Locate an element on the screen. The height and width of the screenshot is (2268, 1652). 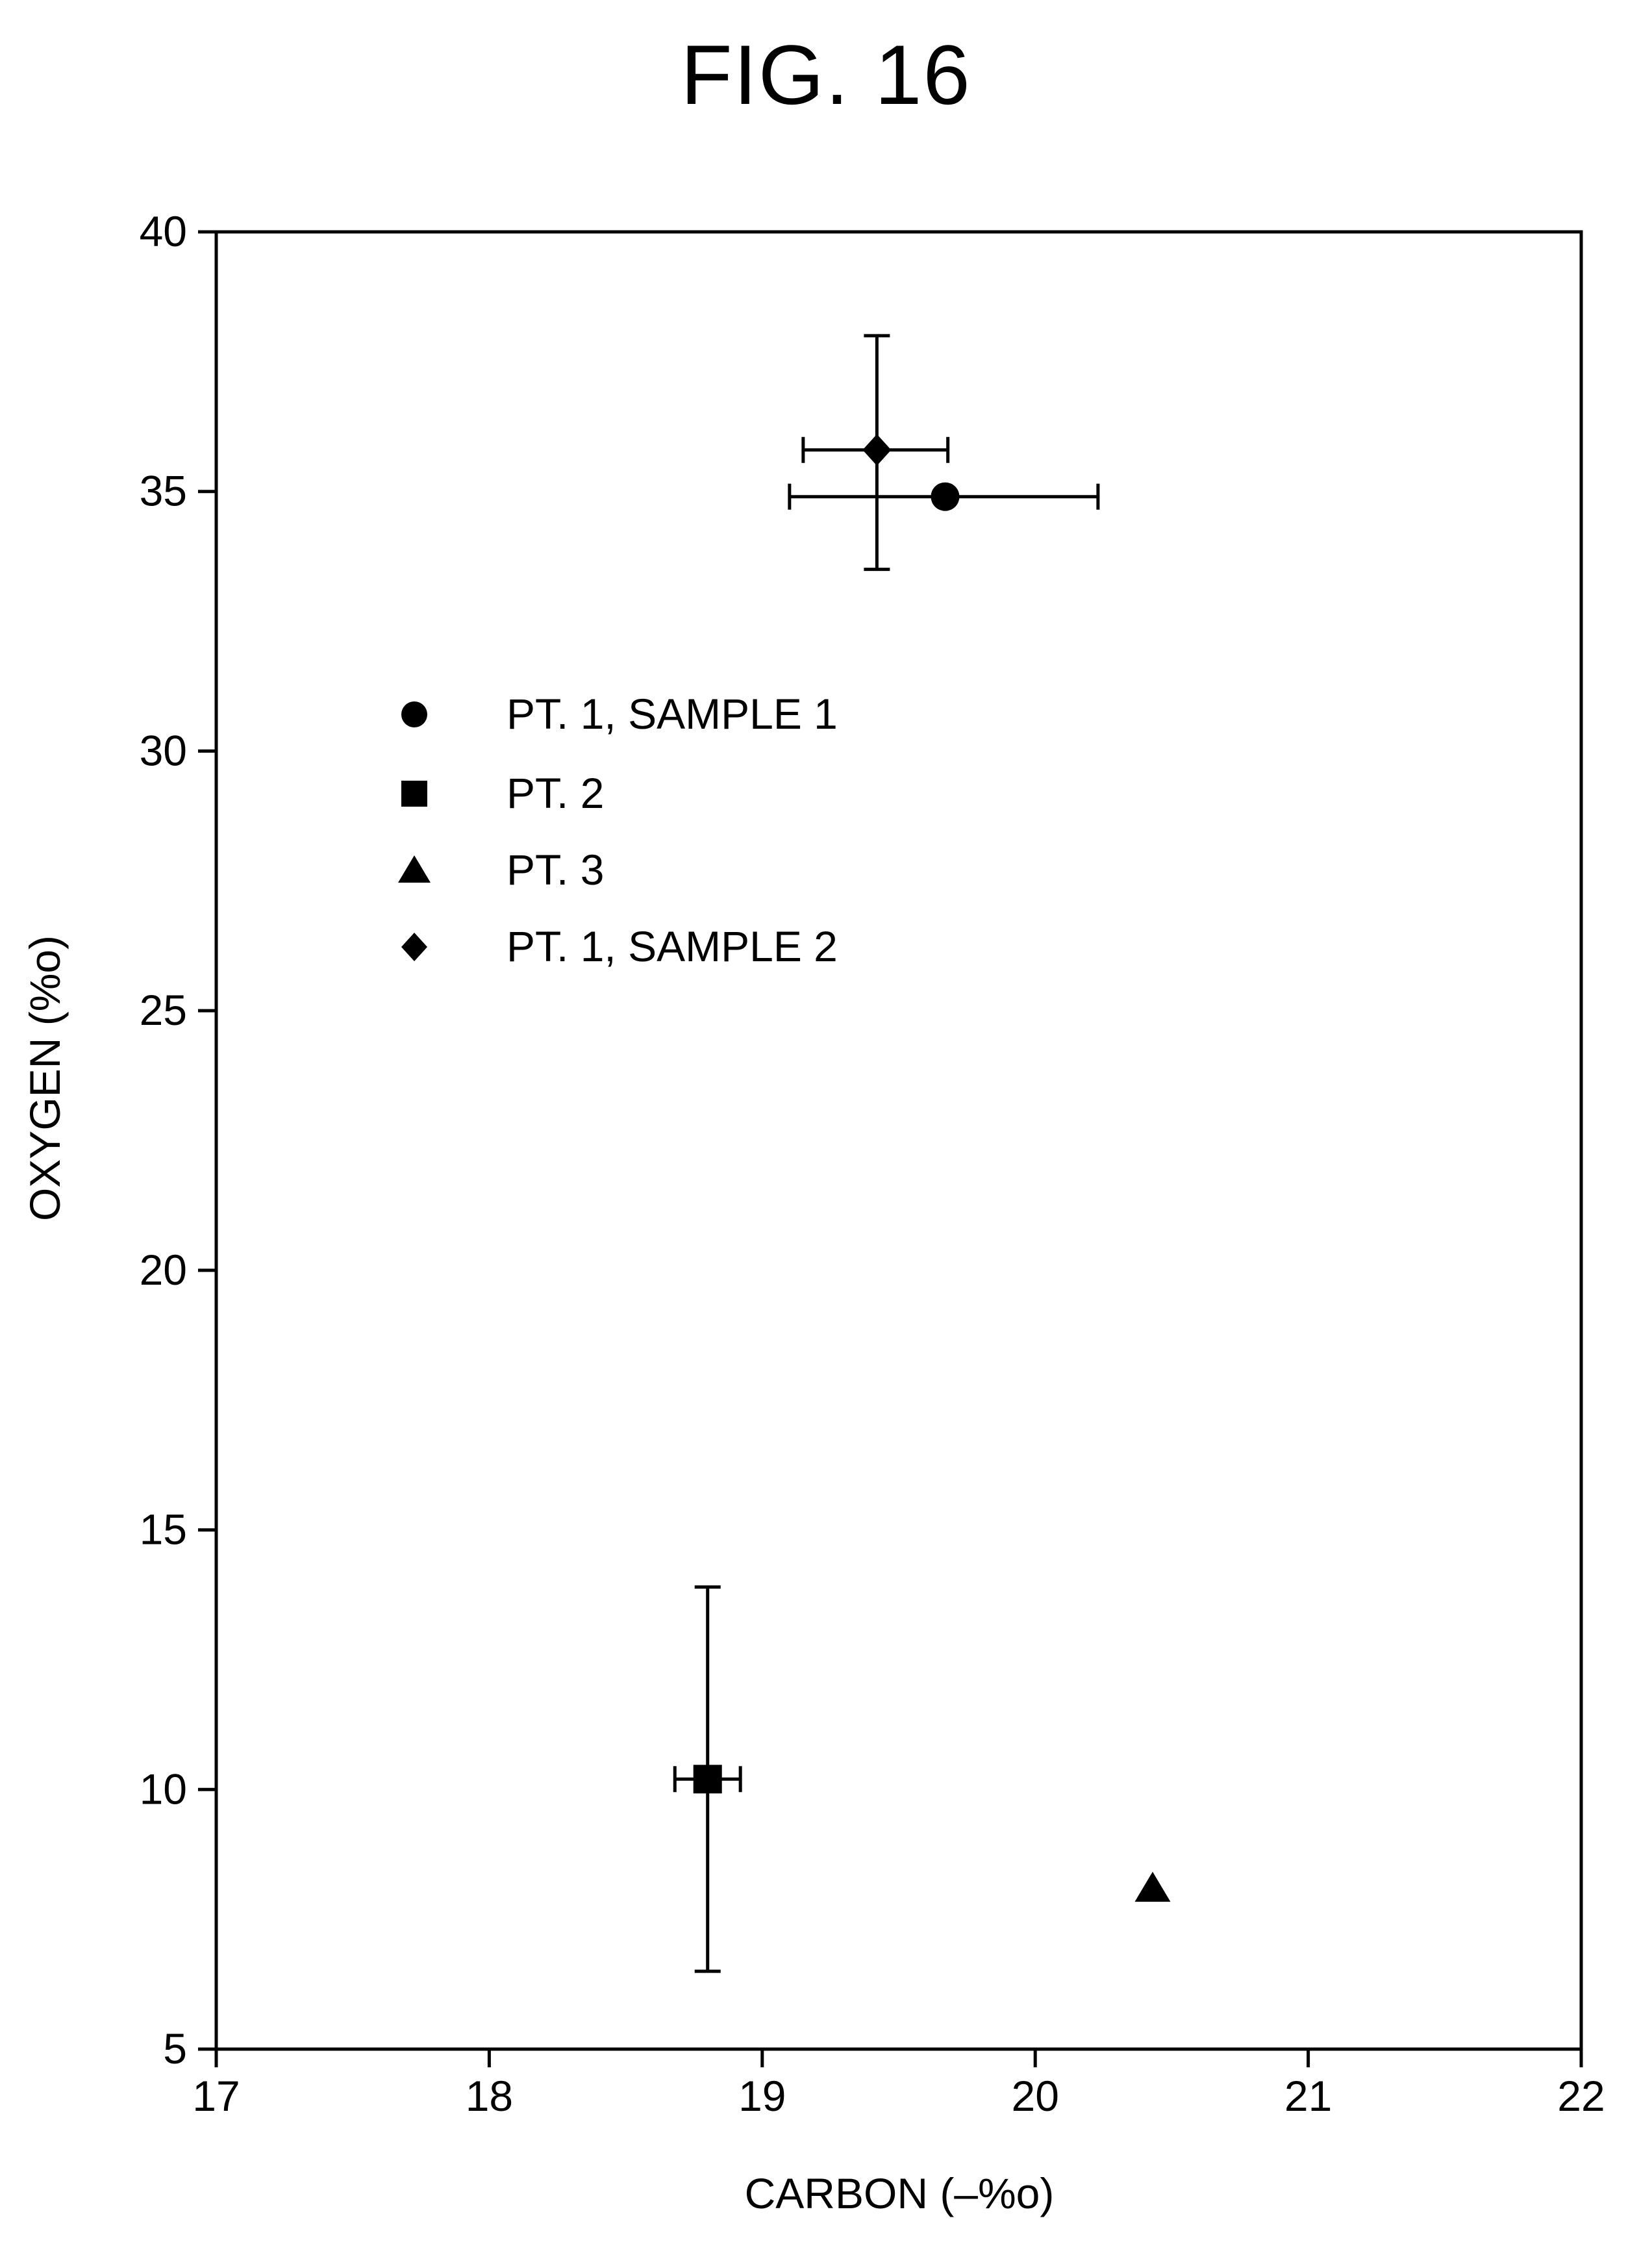
x-tick-label: 22 is located at coordinates (1581, 2096).